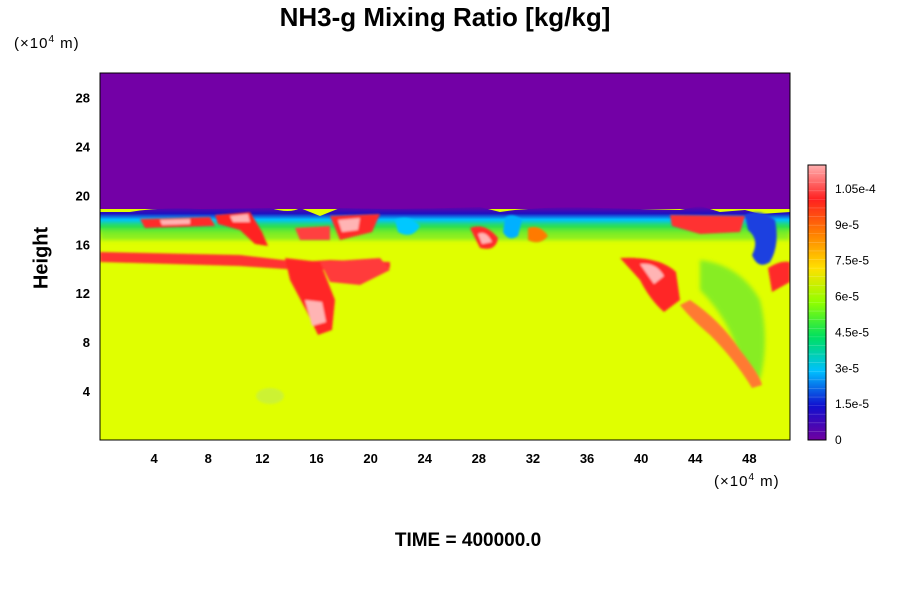 Image resolution: width=900 pixels, height=600 pixels. I want to click on x-tick-label: 28, so click(479, 458).